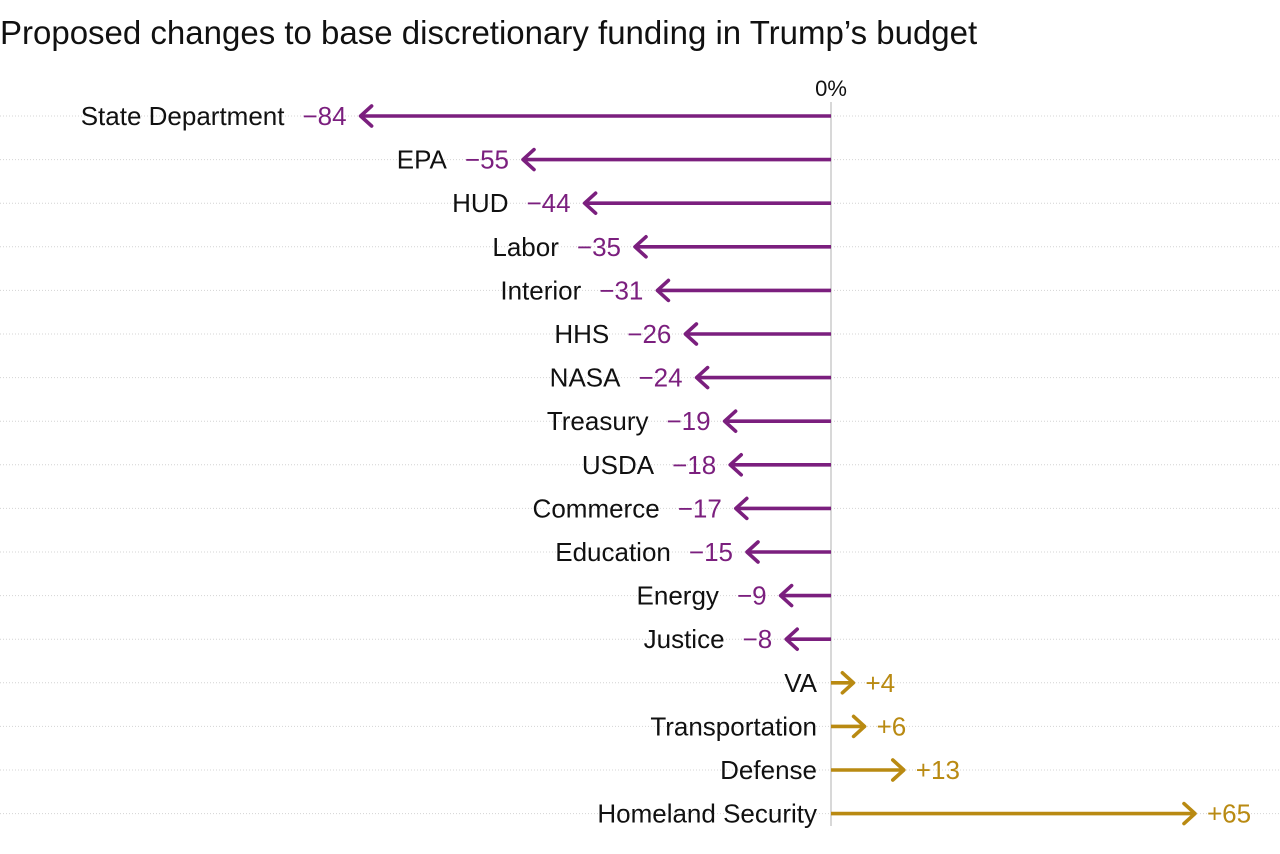 The image size is (1280, 854). Describe the element at coordinates (735, 465) in the screenshot. I see `arrow-head-usda` at that location.